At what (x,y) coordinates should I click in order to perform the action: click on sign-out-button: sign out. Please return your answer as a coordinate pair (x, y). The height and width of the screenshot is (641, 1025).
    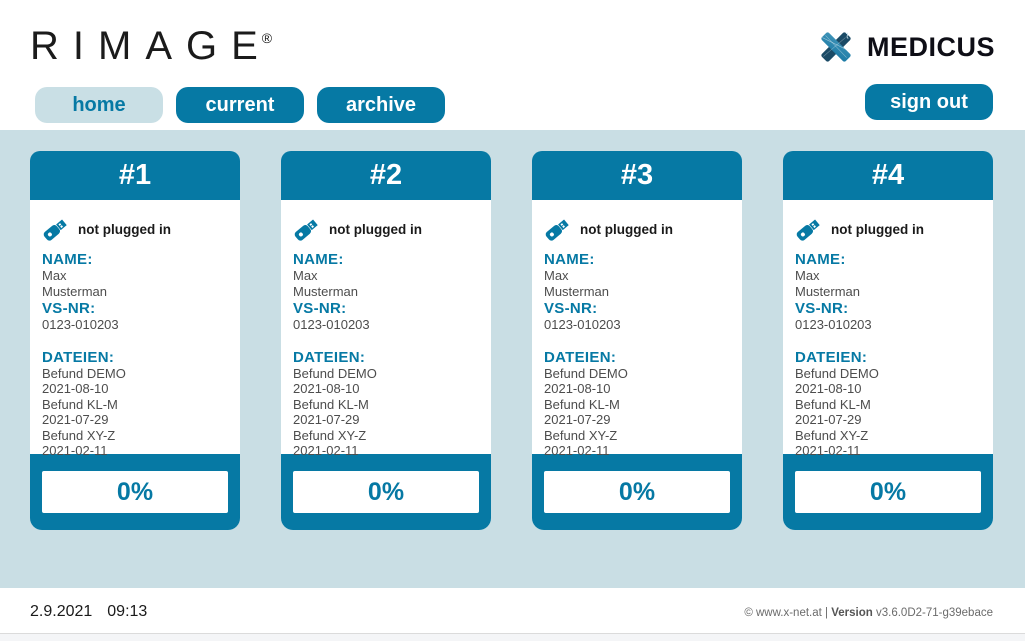
    Looking at the image, I should click on (929, 102).